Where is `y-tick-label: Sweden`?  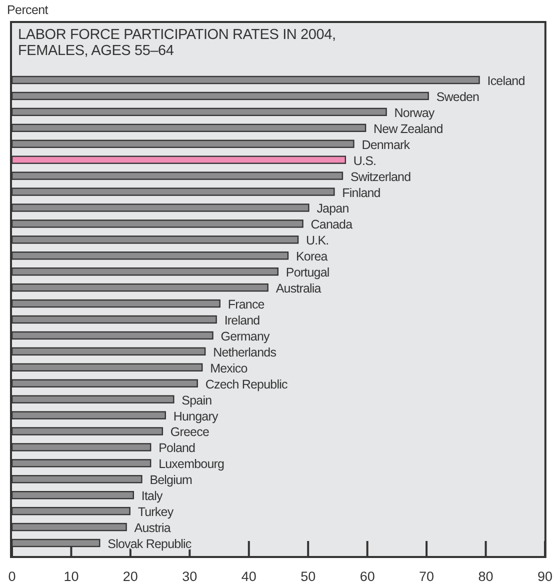 y-tick-label: Sweden is located at coordinates (458, 97).